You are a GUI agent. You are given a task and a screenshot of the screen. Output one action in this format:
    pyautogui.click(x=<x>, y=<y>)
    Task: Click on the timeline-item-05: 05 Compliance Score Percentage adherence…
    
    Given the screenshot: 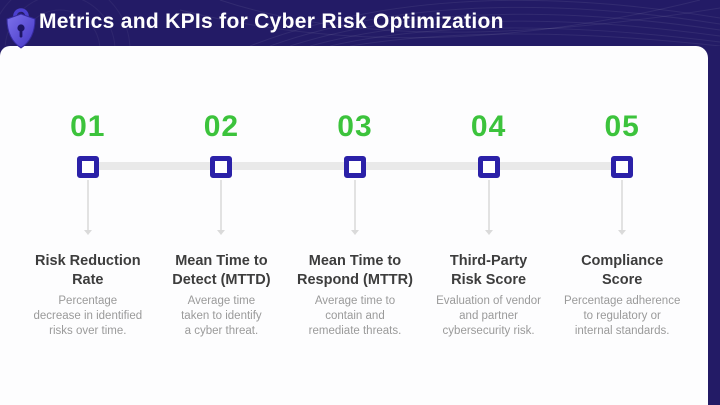 What is the action you would take?
    pyautogui.click(x=622, y=224)
    